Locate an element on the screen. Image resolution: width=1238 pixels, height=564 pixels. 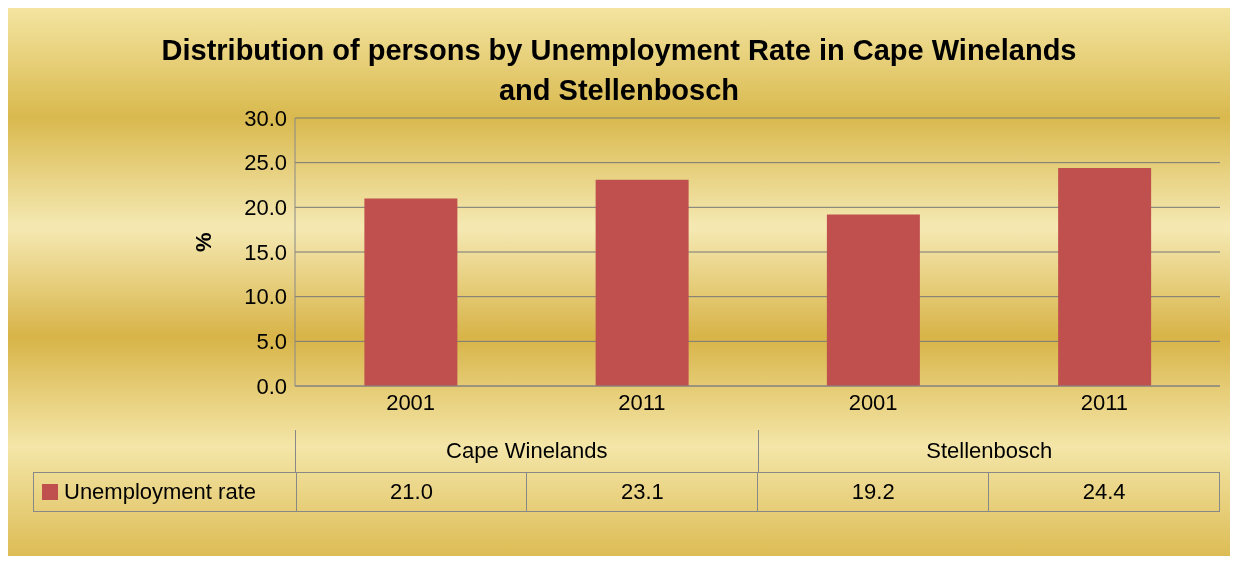
y-tick-label: 25.0 is located at coordinates (265, 163).